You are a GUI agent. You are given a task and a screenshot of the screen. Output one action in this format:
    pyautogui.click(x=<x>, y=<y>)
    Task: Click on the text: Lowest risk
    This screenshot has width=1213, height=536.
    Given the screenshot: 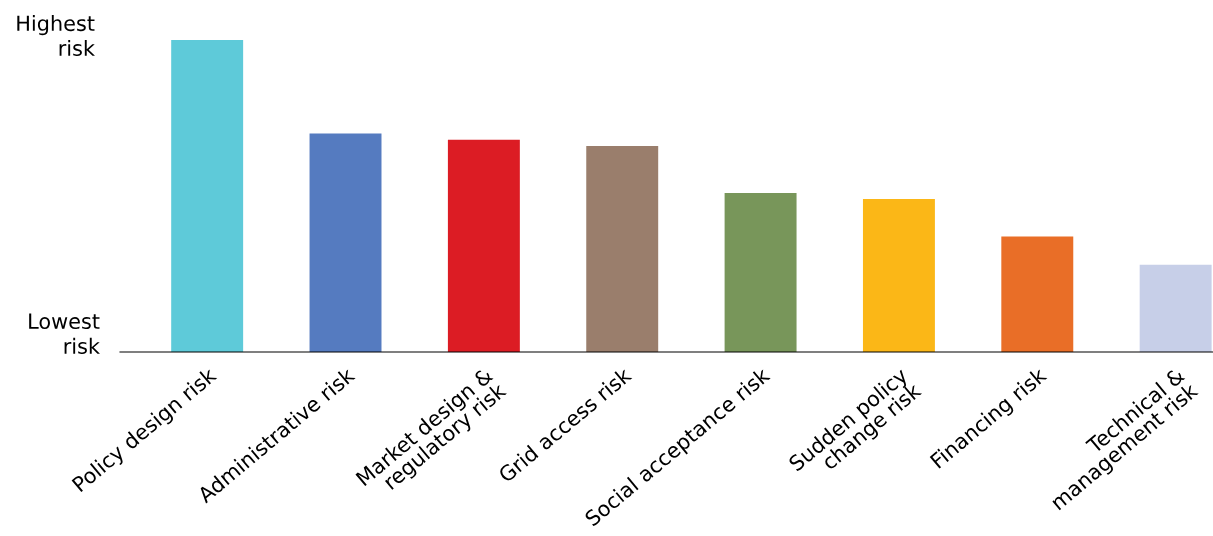 What is the action you would take?
    pyautogui.click(x=64, y=333)
    